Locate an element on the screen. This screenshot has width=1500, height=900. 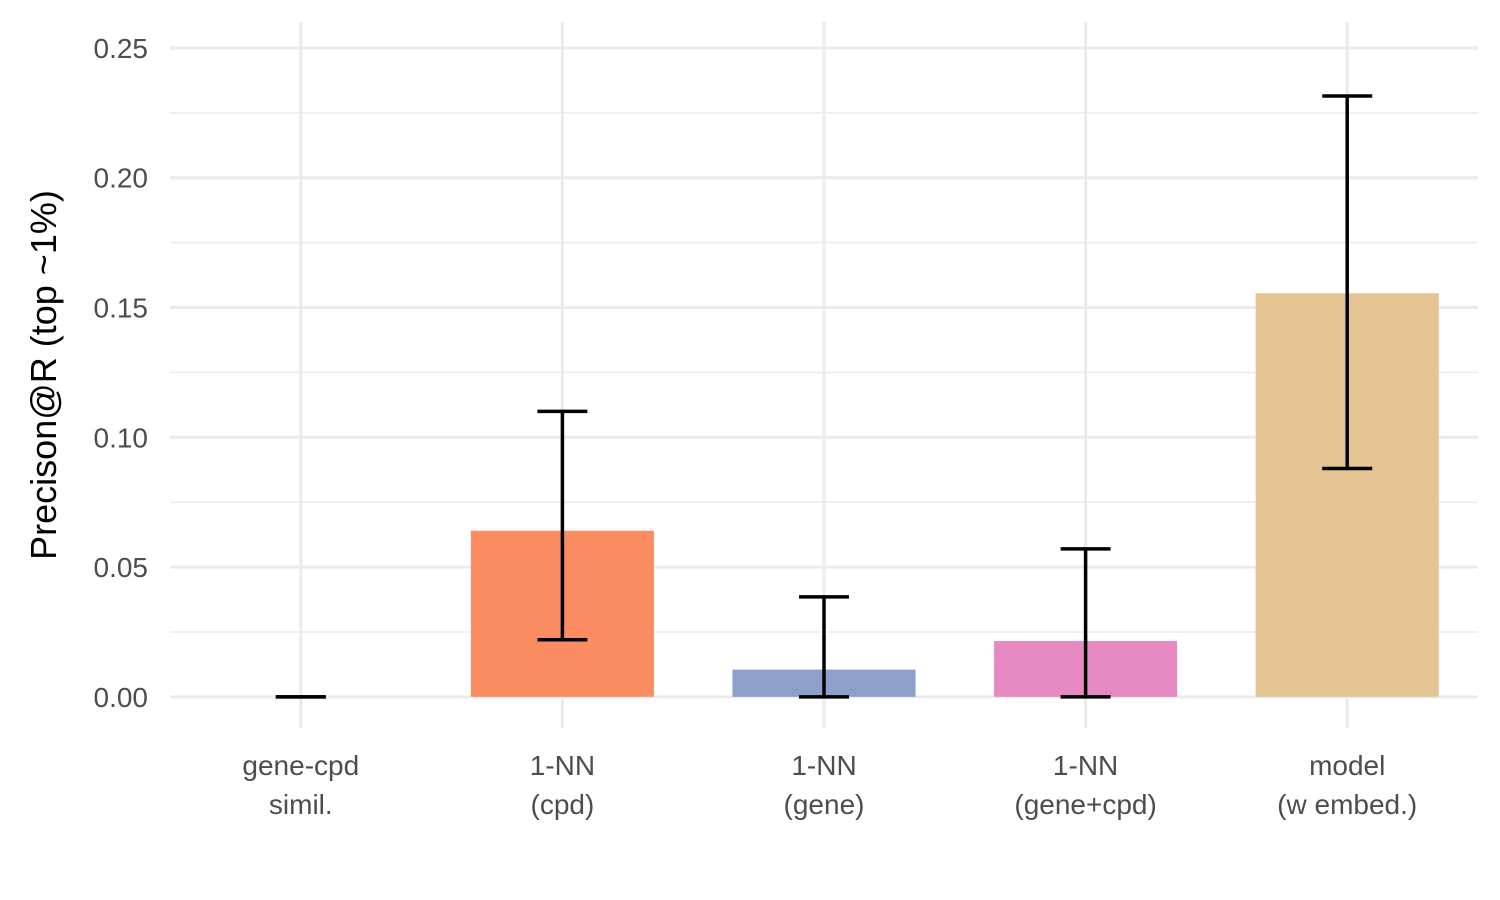
x-tick-label: 1-NN (gene+cpd) is located at coordinates (1085, 785).